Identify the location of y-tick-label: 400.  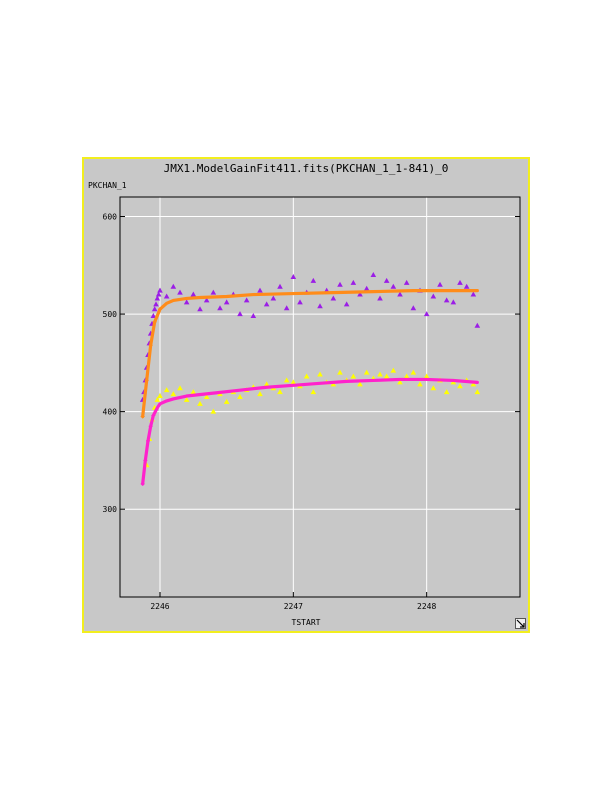
(110, 412).